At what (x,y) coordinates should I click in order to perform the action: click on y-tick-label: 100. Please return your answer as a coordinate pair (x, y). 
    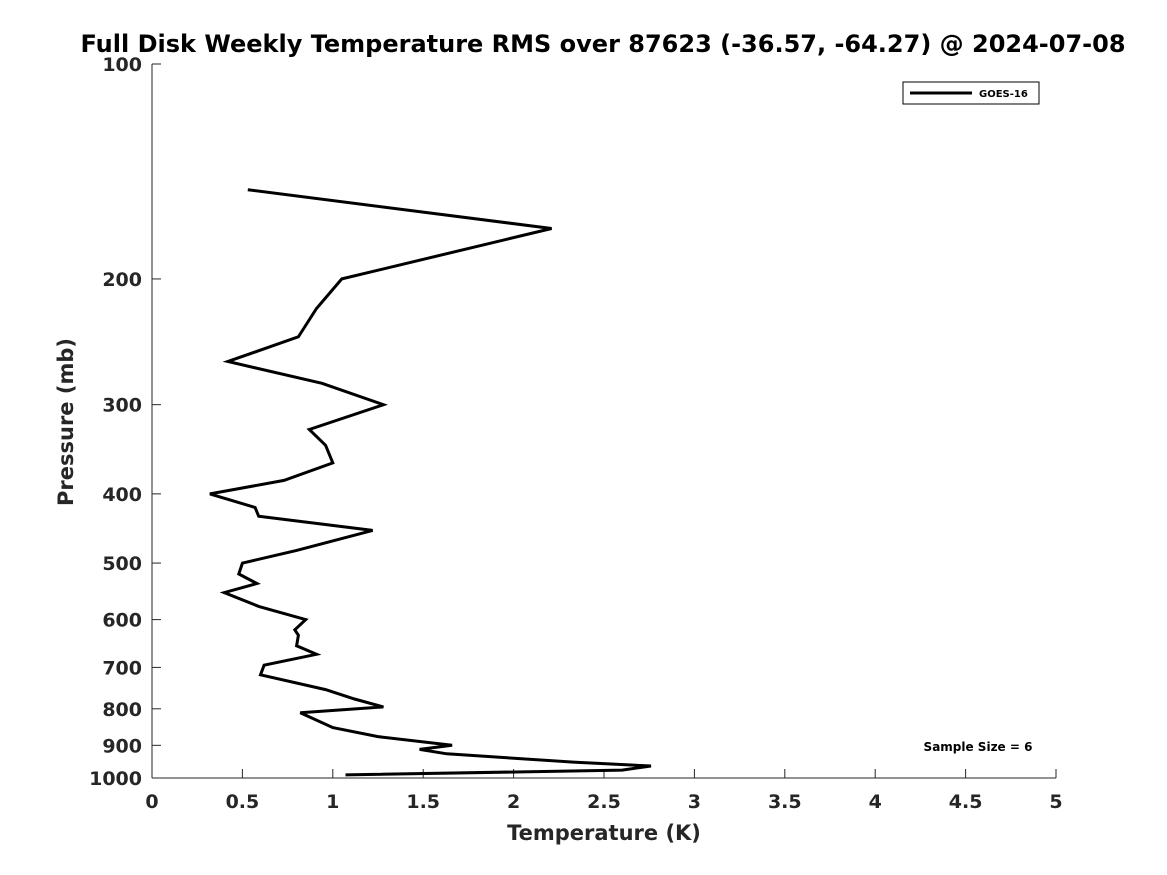
    Looking at the image, I should click on (122, 65).